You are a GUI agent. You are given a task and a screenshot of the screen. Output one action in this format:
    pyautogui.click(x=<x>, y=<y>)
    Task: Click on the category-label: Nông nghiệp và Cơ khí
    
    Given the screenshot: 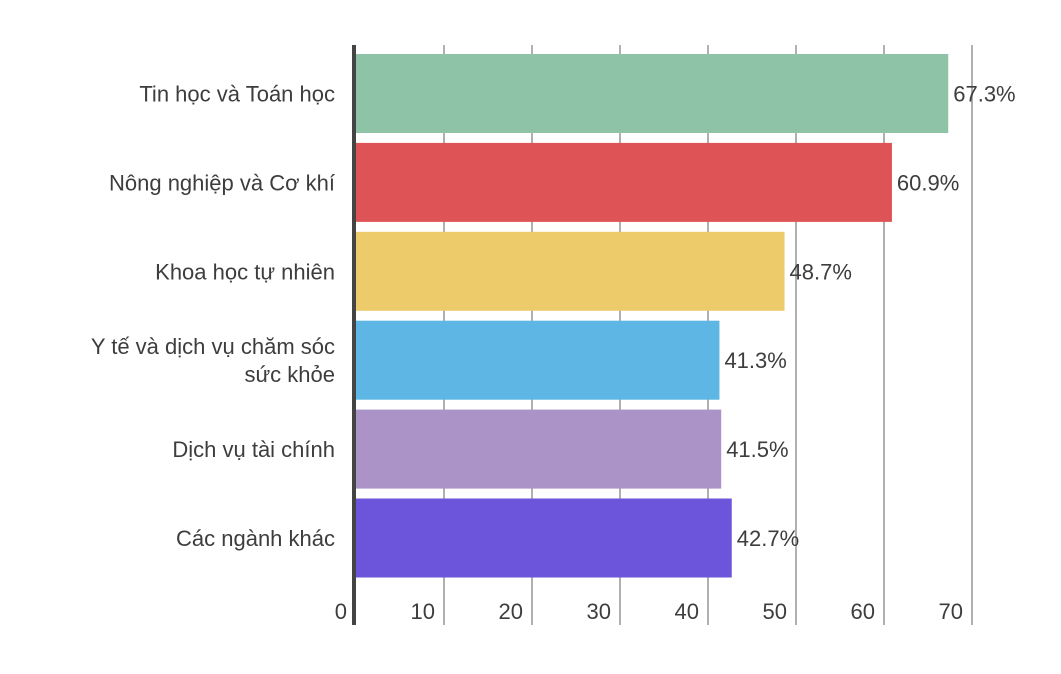 What is the action you would take?
    pyautogui.click(x=222, y=182)
    